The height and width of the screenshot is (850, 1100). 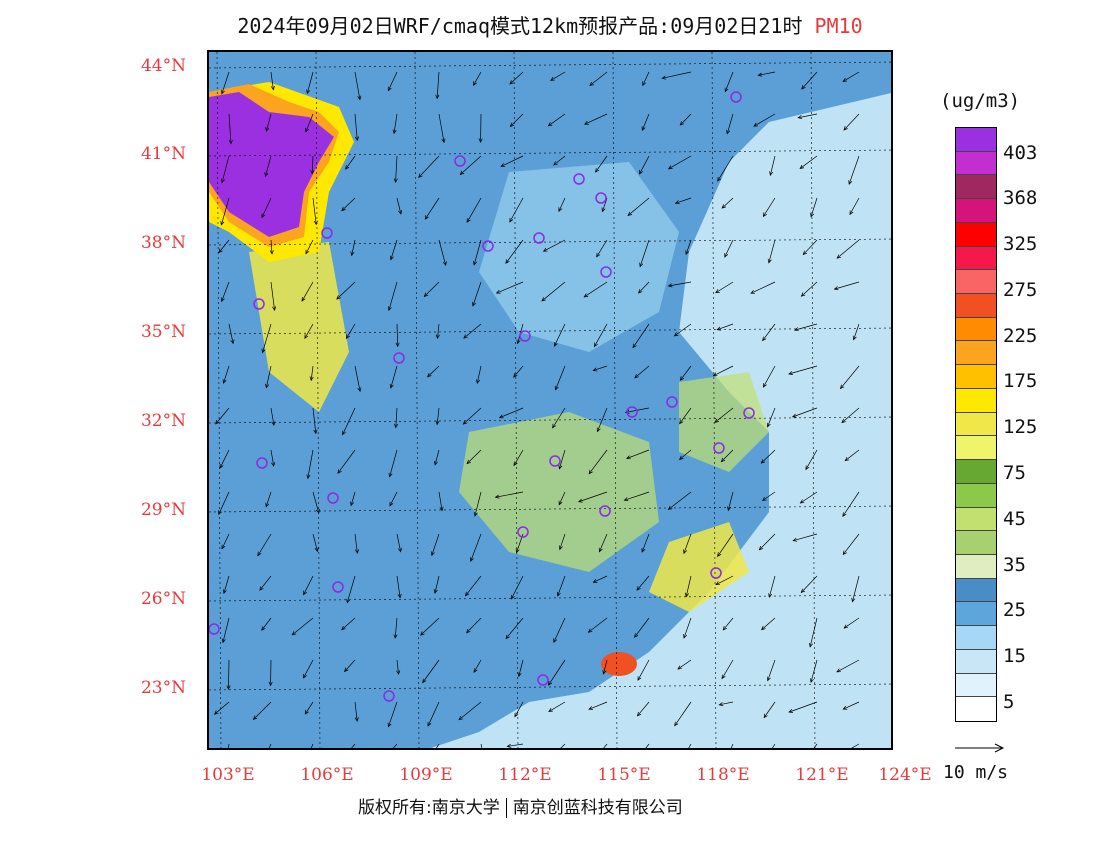 I want to click on low-concentration-area, so click(x=579, y=257).